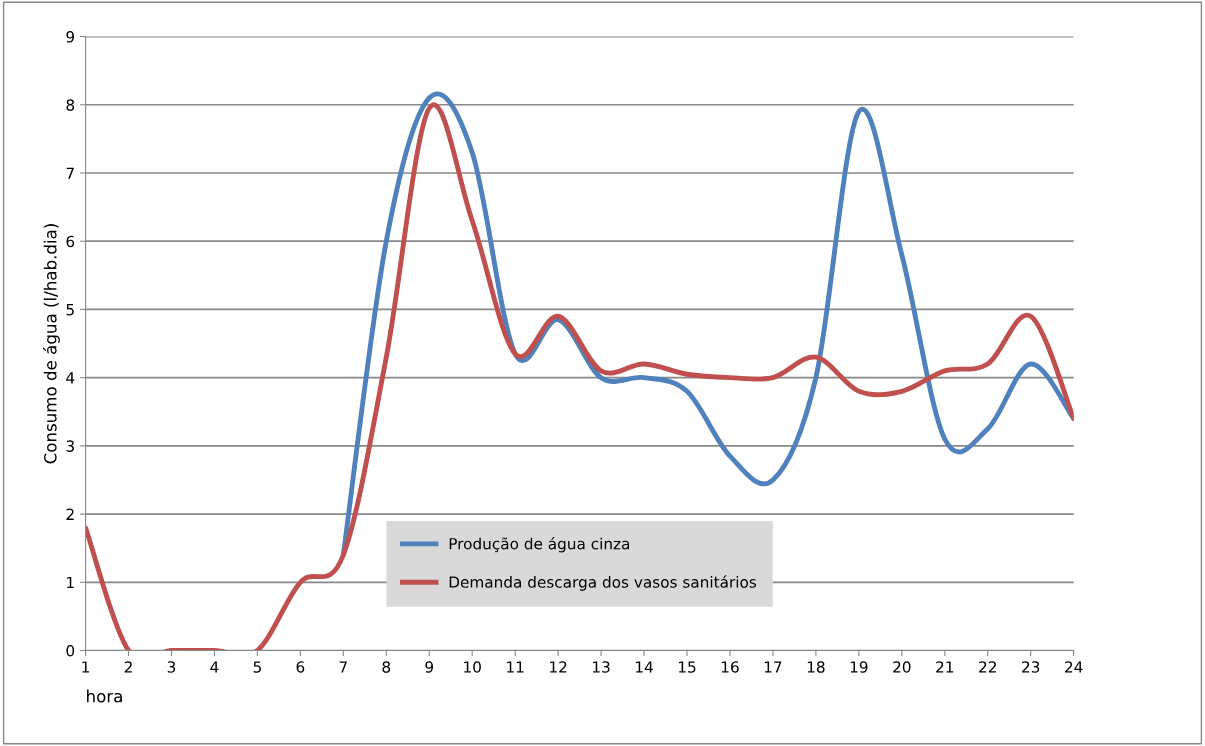 The height and width of the screenshot is (746, 1205). I want to click on y-tick-label: 3, so click(70, 446).